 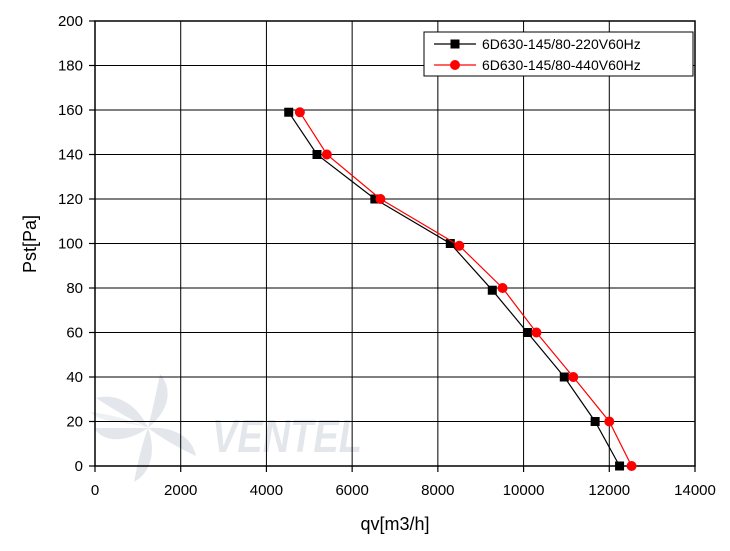 What do you see at coordinates (74, 333) in the screenshot?
I see `y-tick-label: 60` at bounding box center [74, 333].